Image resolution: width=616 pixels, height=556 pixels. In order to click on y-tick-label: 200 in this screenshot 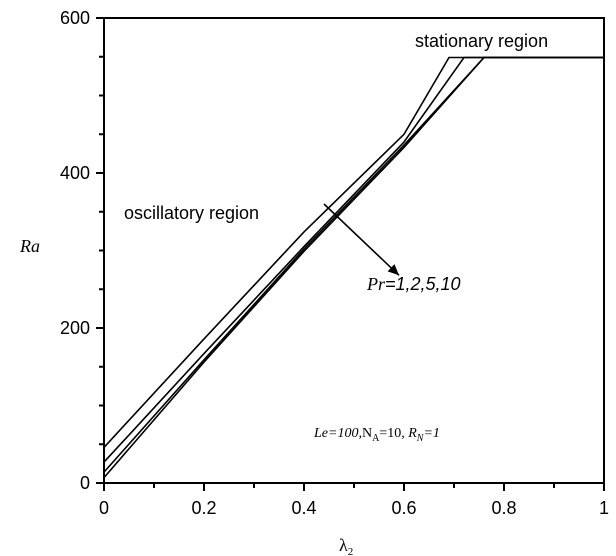, I will do `click(75, 328)`.